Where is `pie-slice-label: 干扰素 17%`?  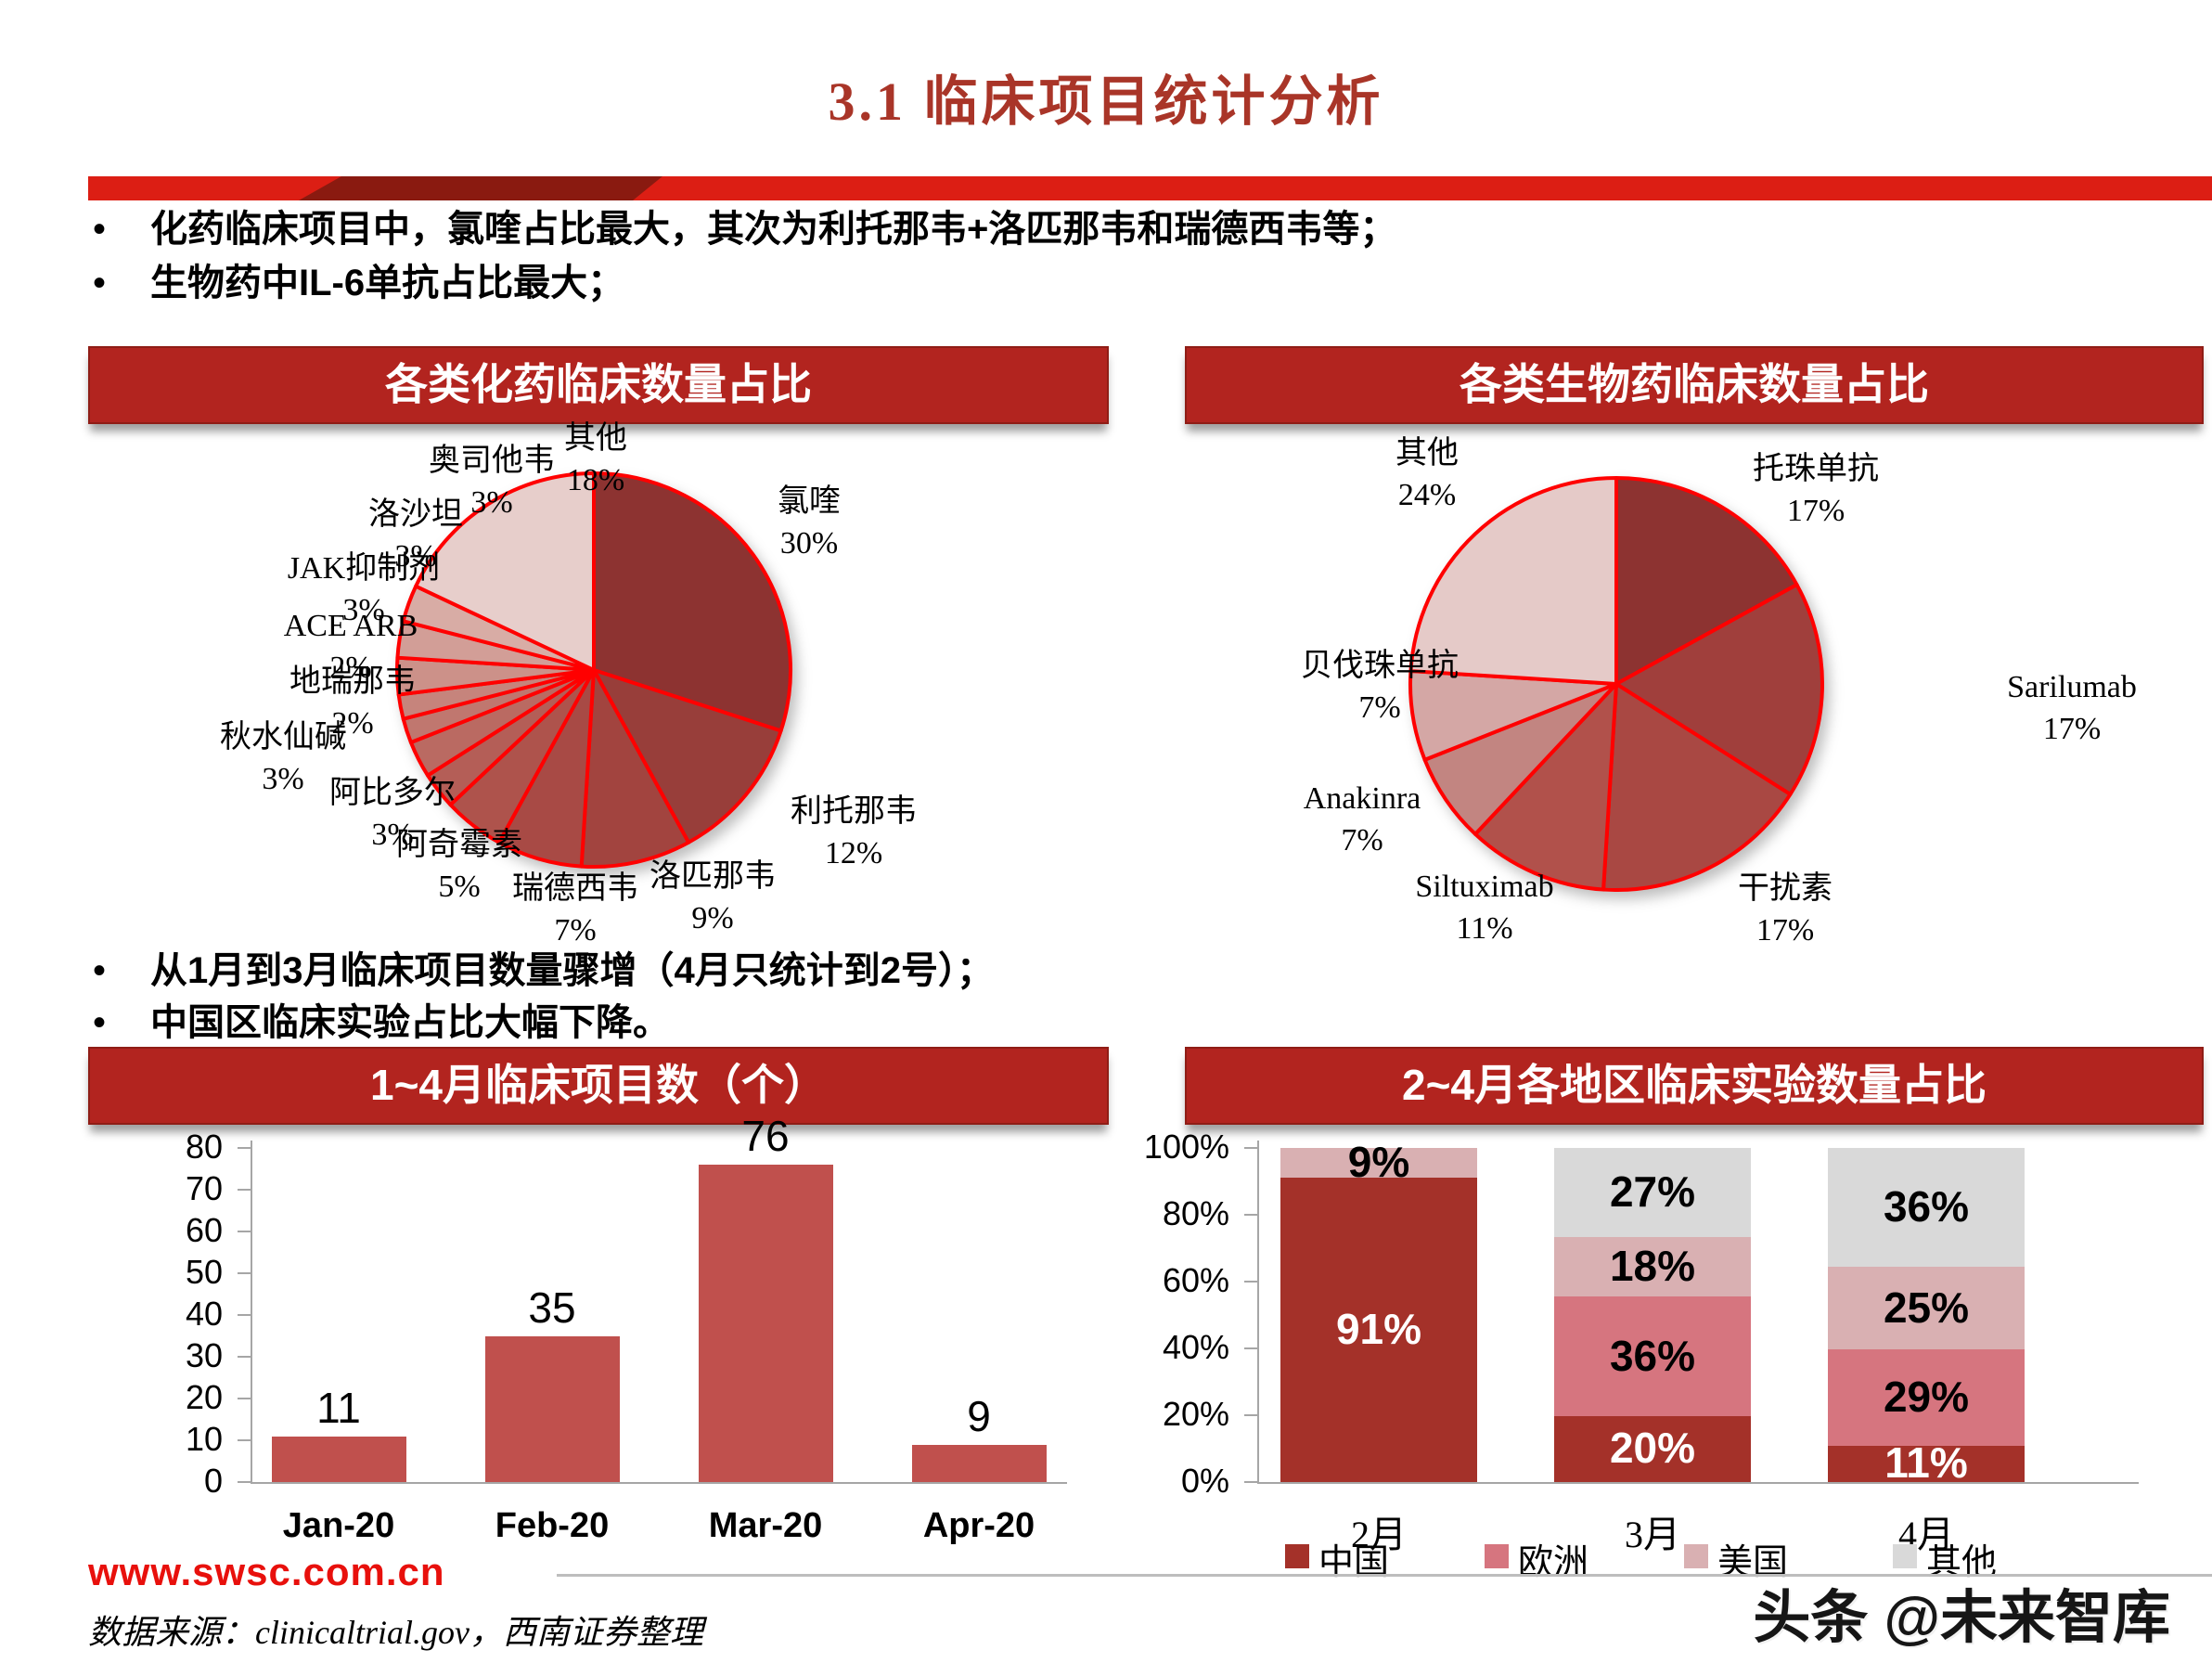 pie-slice-label: 干扰素 17% is located at coordinates (1785, 910).